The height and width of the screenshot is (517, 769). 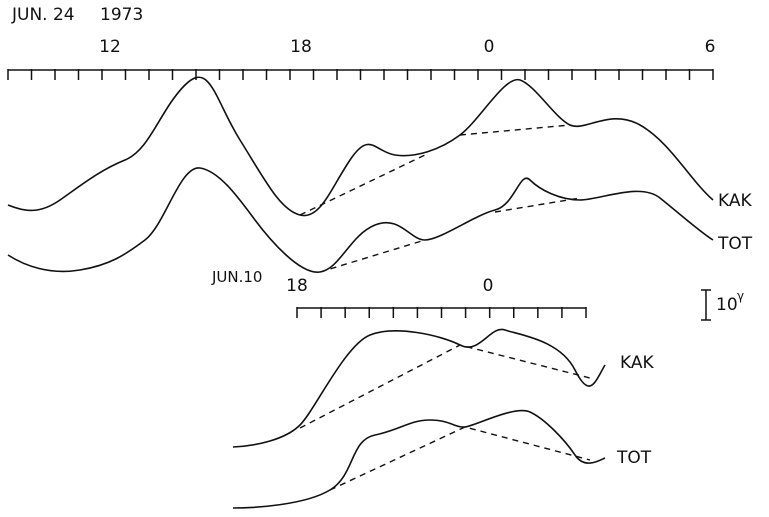 I want to click on date-label: JUN. 24, so click(x=43, y=15).